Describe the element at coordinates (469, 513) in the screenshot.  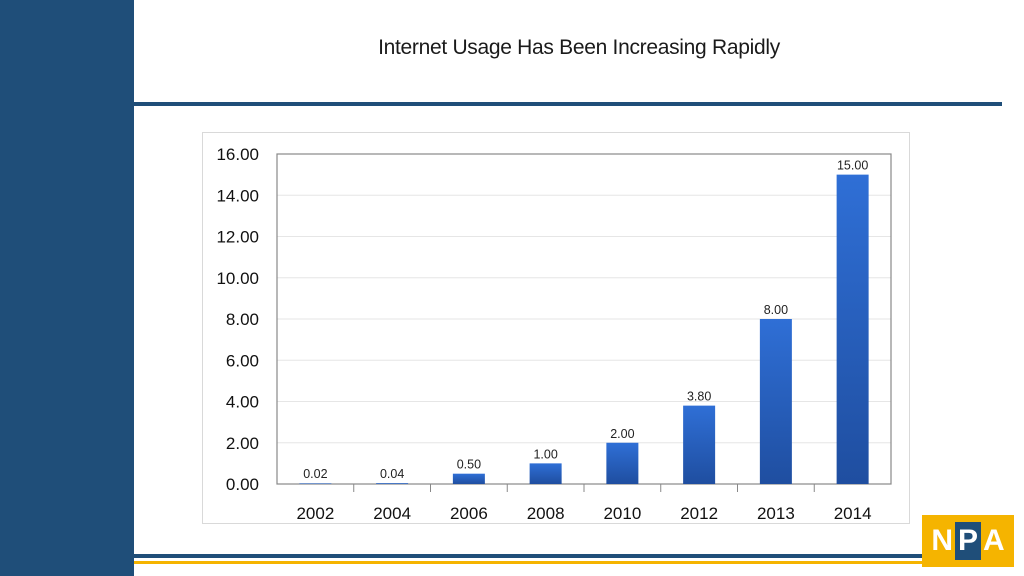
I see `x-tick-label: 2006` at that location.